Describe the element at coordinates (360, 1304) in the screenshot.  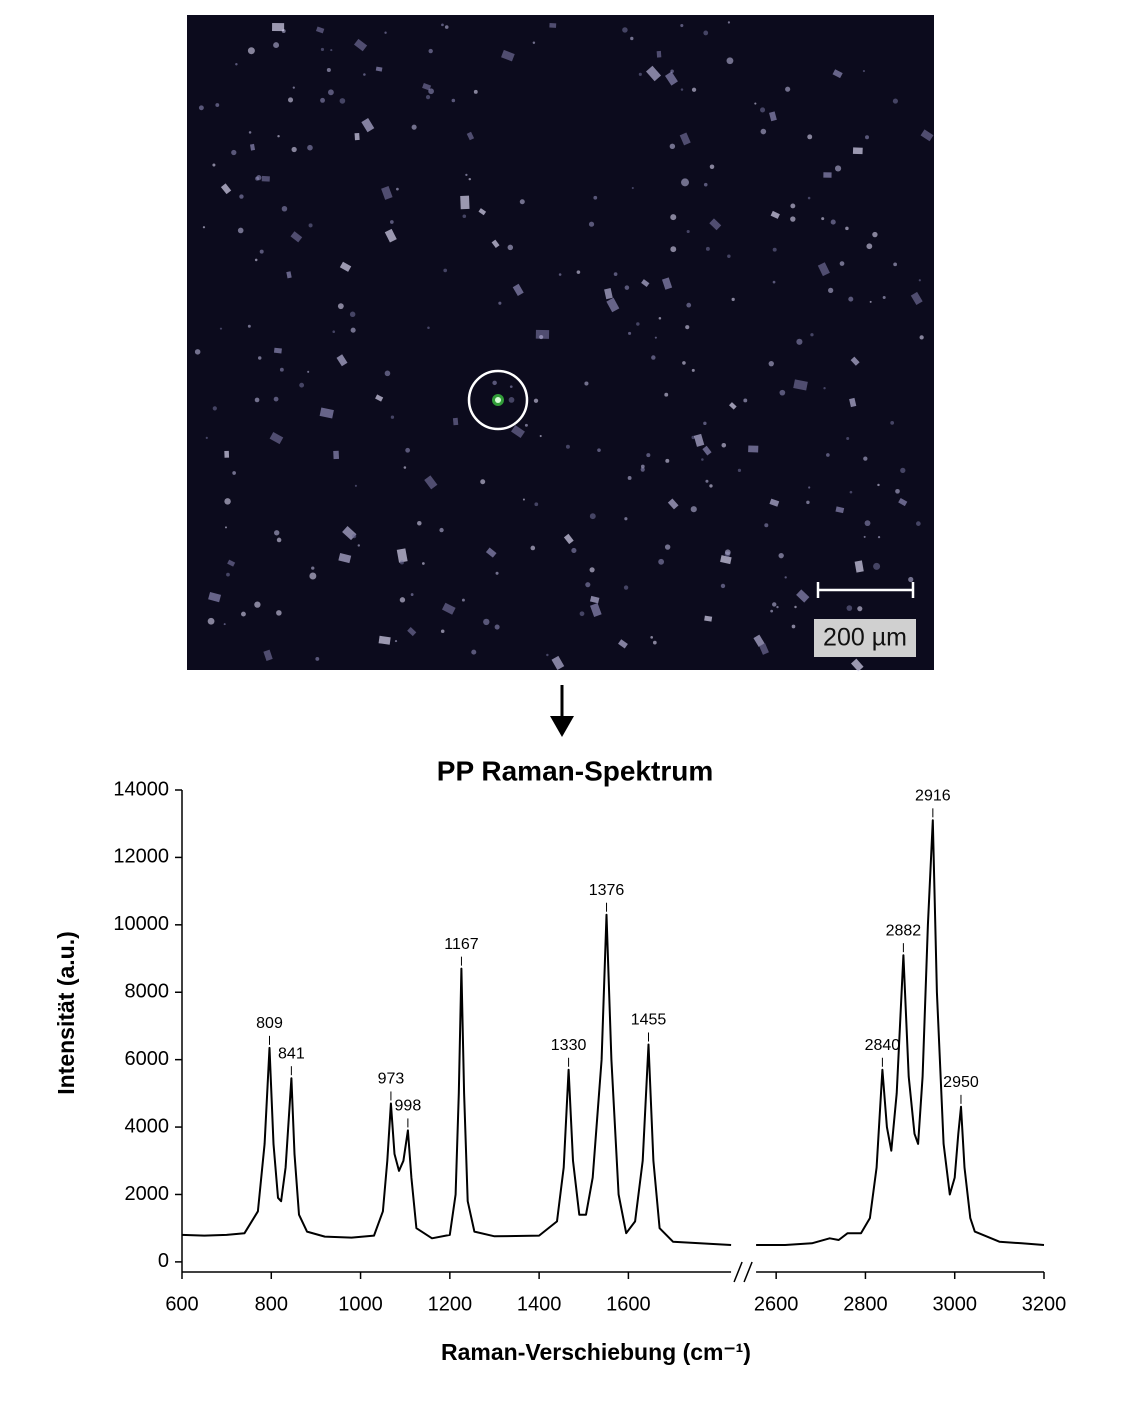
I see `x-tick-label: 1000` at that location.